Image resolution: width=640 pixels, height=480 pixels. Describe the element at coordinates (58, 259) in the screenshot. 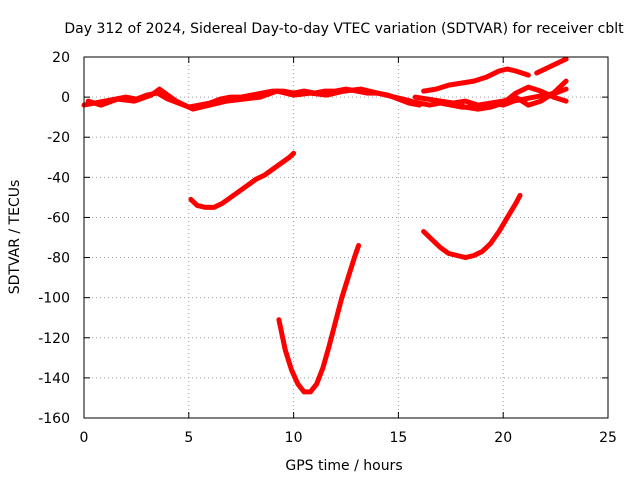

I see `y-tick-label: -80` at that location.